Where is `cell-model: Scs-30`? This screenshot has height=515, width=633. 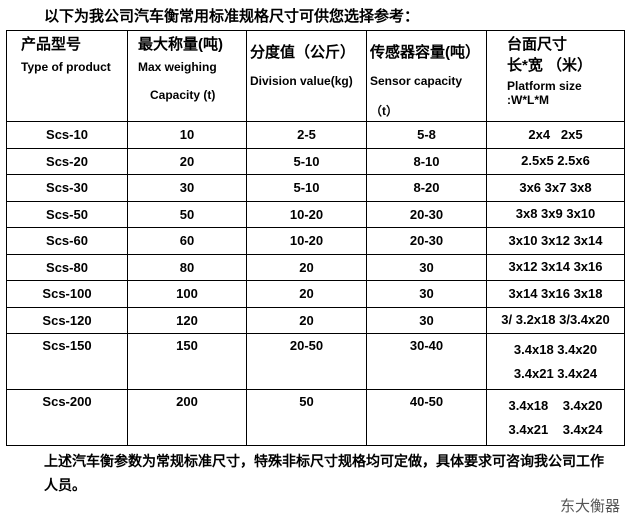 cell-model: Scs-30 is located at coordinates (67, 188).